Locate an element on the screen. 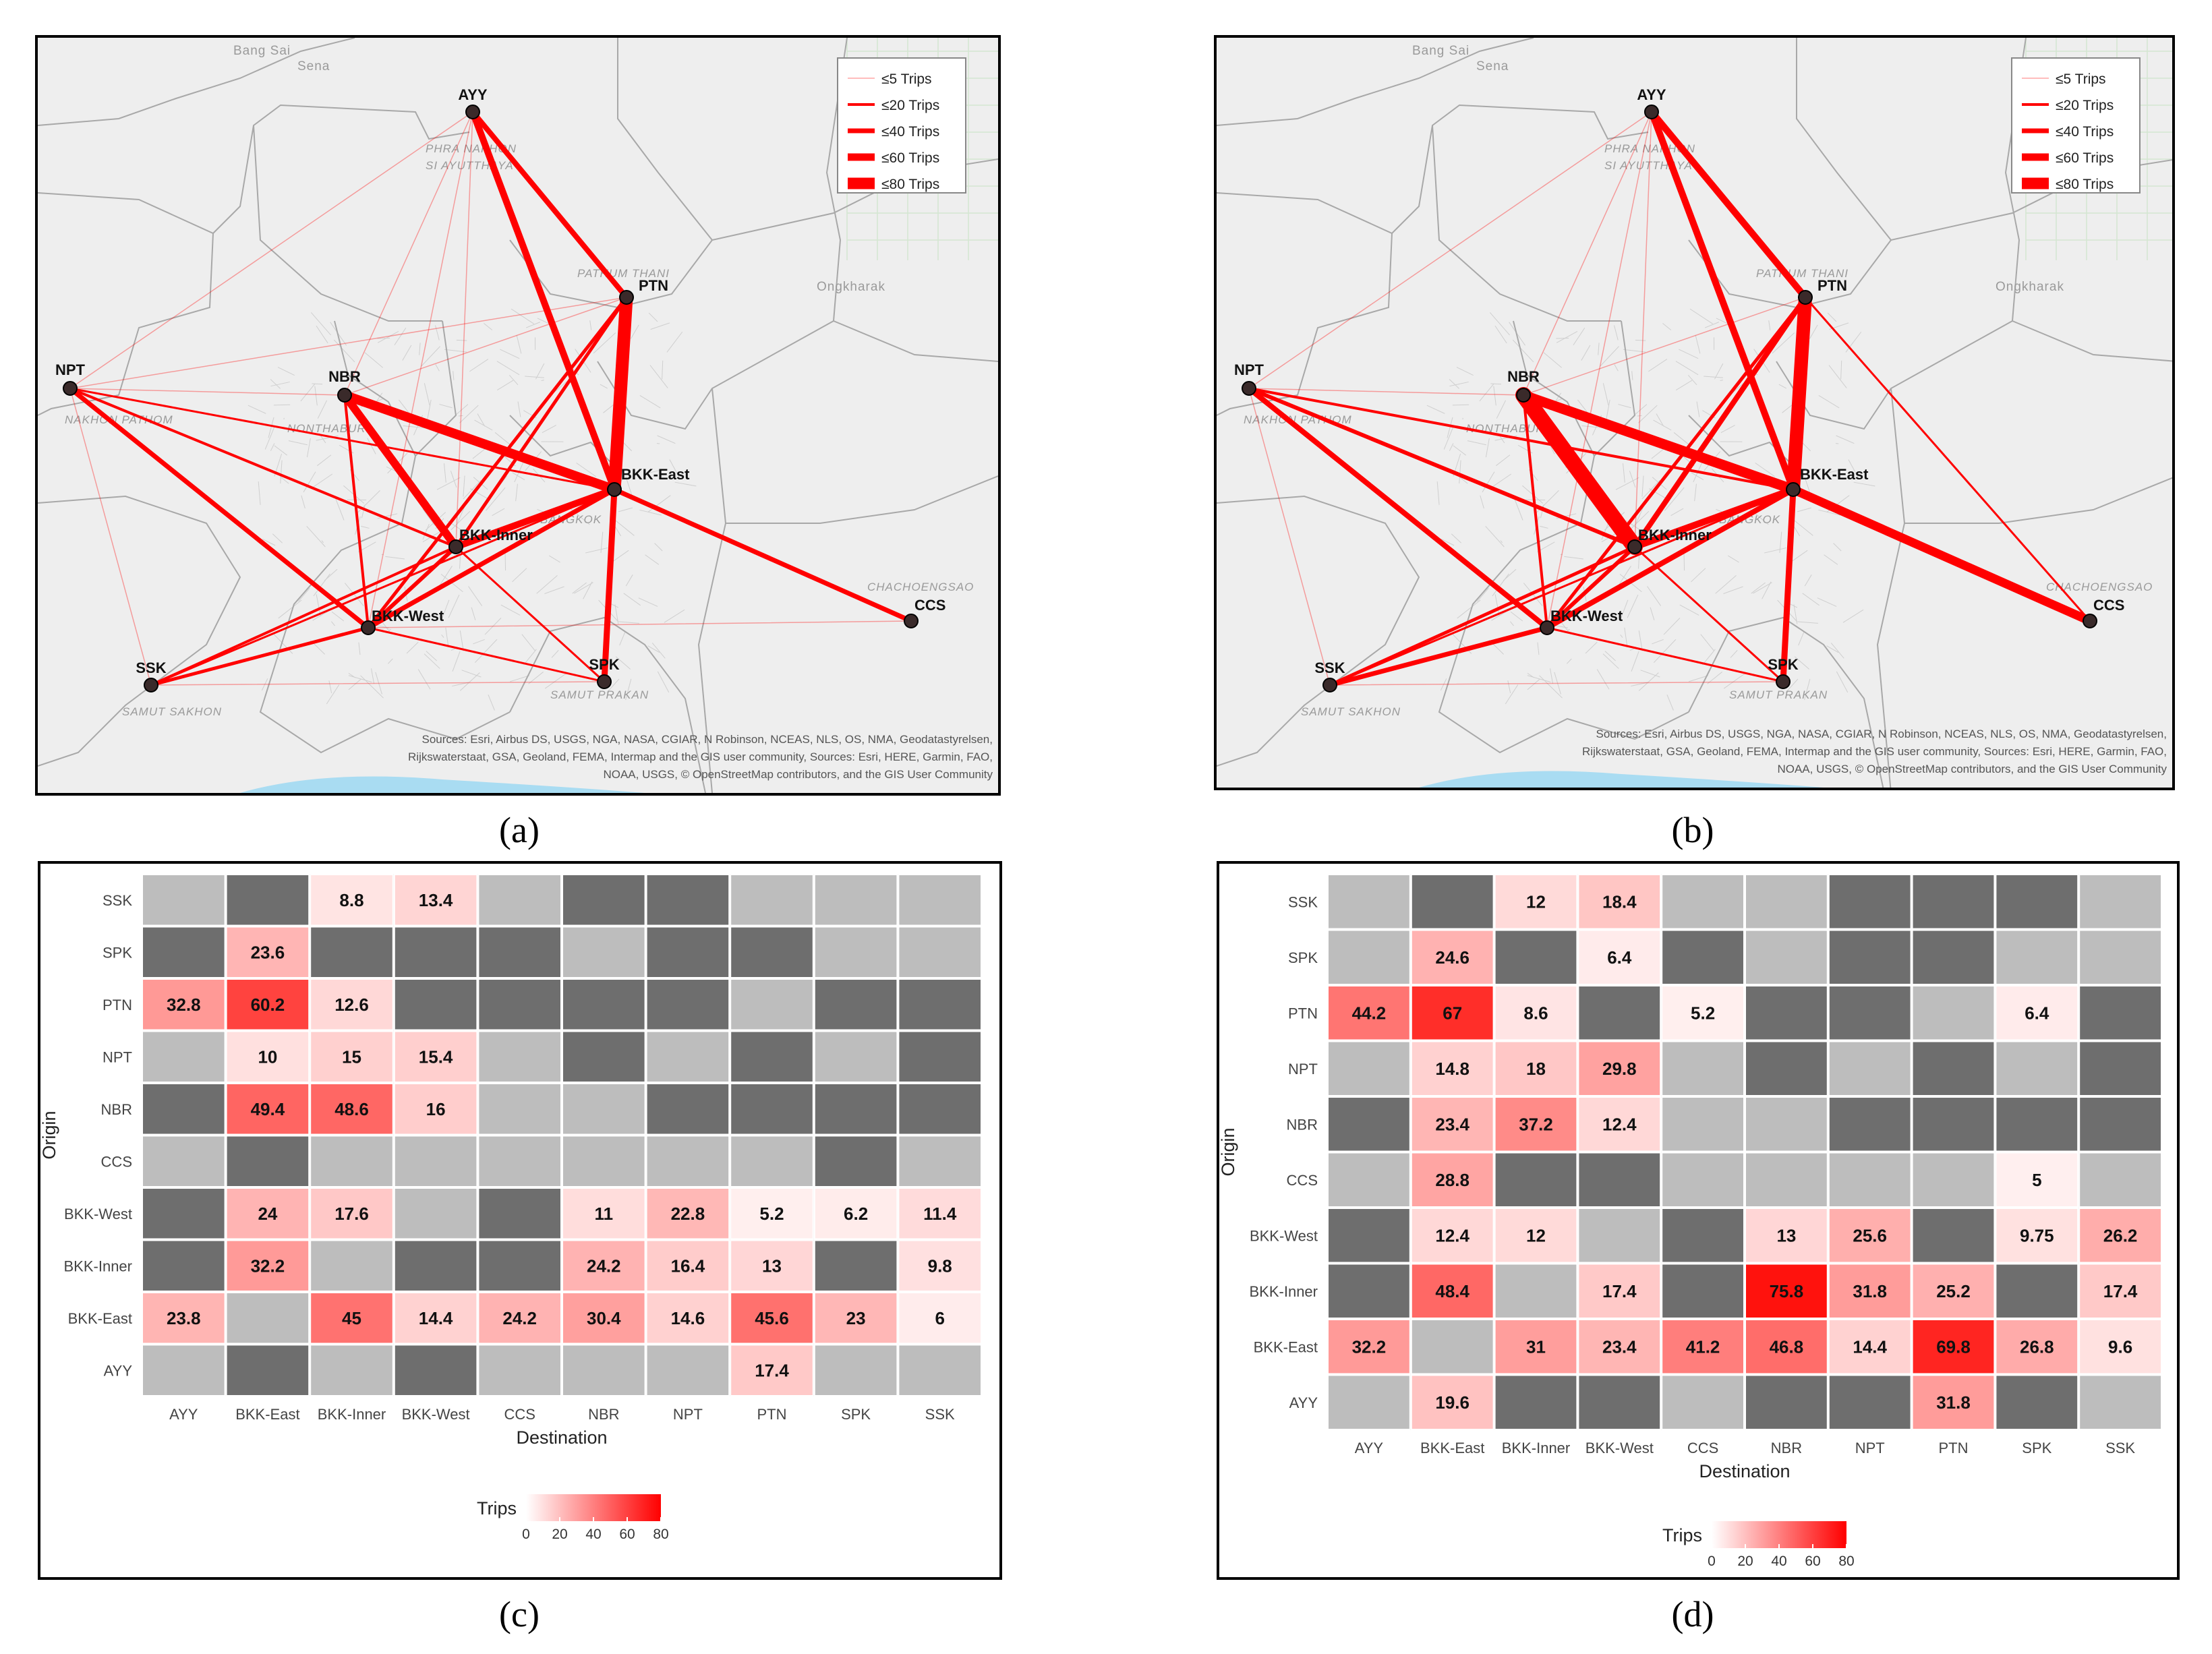 This screenshot has height=1654, width=2212. cell-value: 17.6 is located at coordinates (351, 1214).